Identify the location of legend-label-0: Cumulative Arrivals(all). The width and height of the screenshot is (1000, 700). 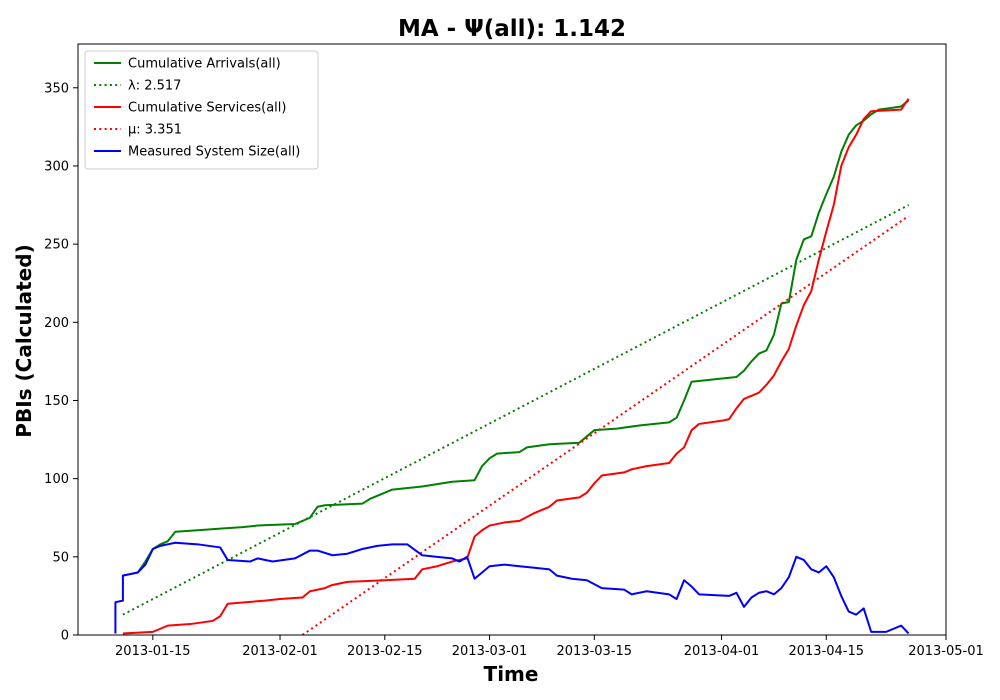
(204, 64).